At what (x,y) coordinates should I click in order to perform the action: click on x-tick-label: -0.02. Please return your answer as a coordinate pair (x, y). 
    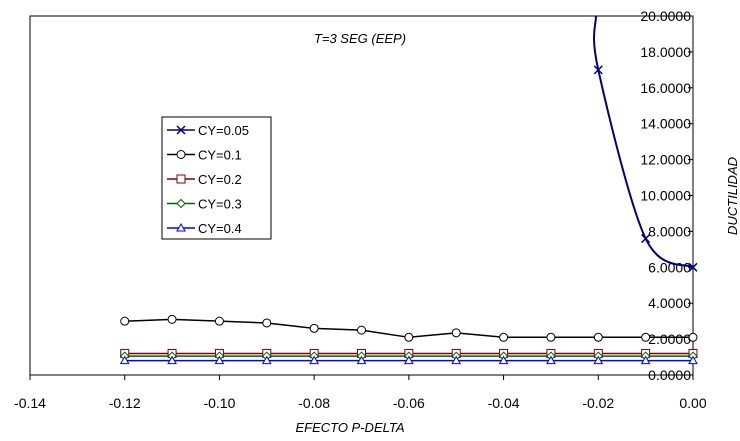
    Looking at the image, I should click on (598, 403).